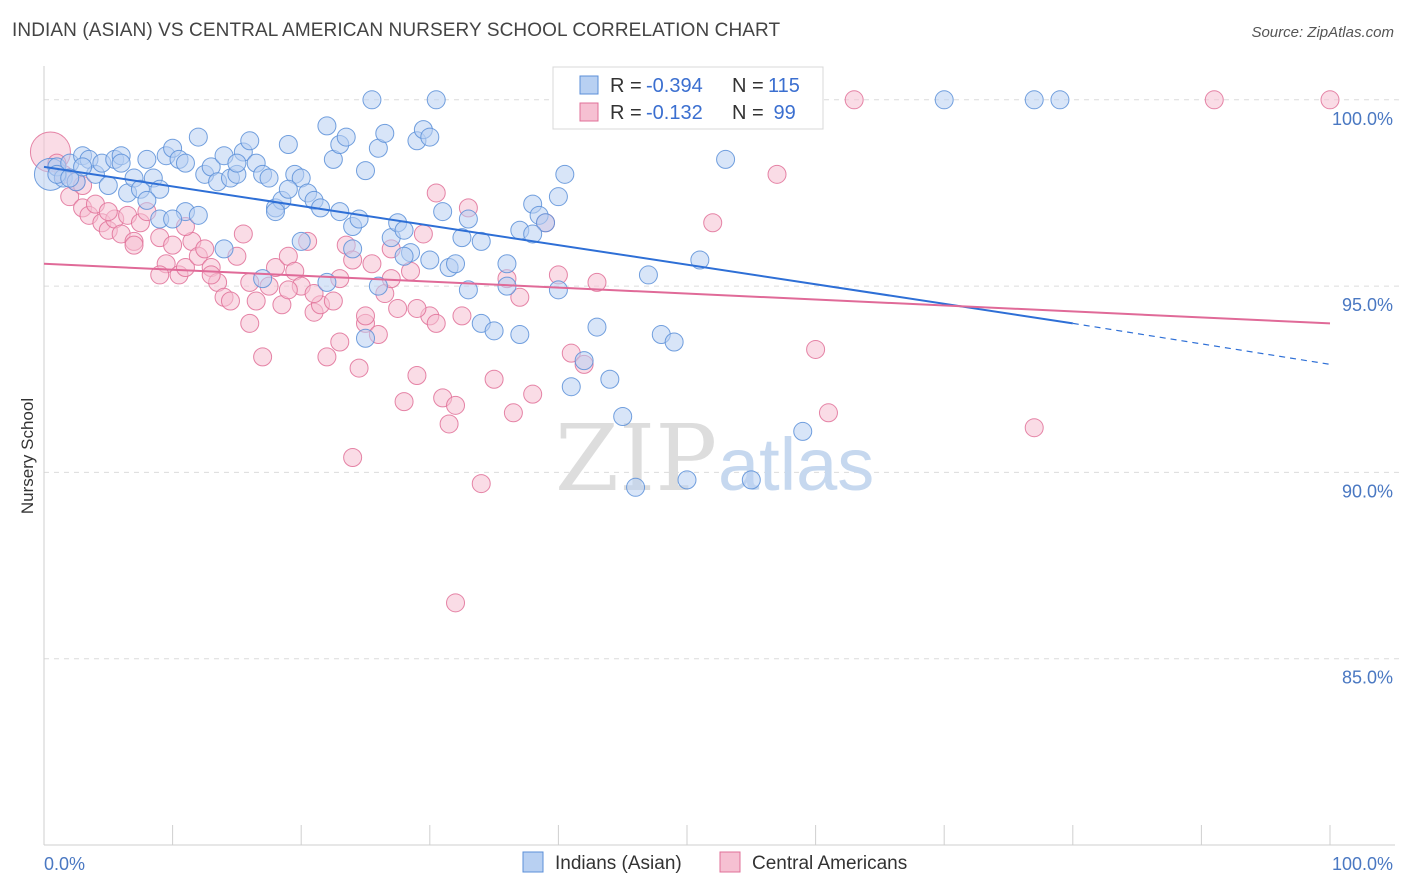 The height and width of the screenshot is (892, 1406). I want to click on series-legend: Indians (Asian) Central Americans, so click(714, 862).